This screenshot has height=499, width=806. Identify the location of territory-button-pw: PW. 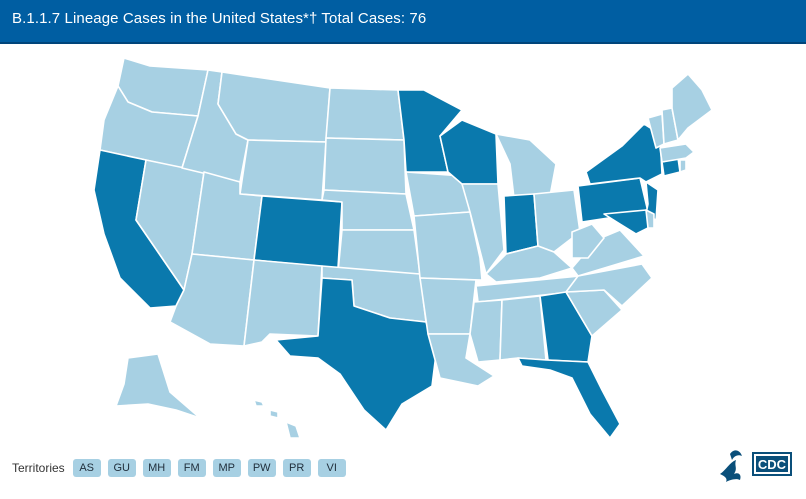
(261, 468).